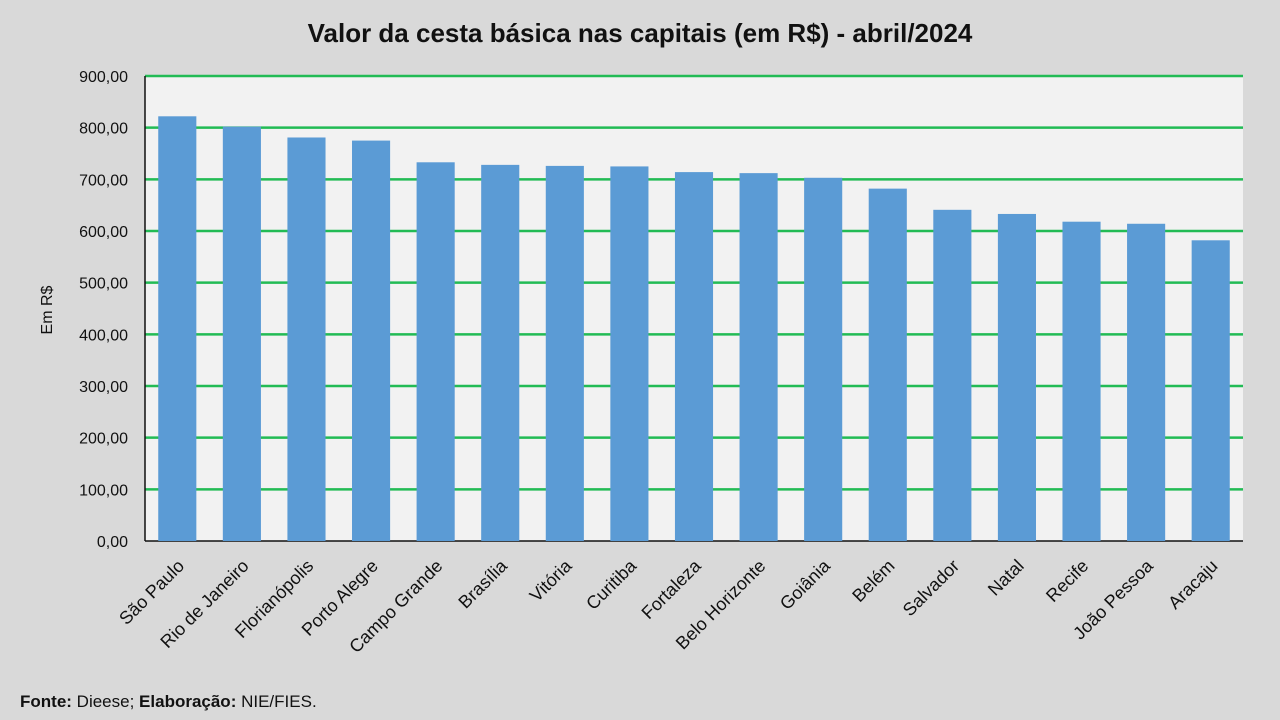 The image size is (1280, 720). Describe the element at coordinates (103, 387) in the screenshot. I see `y-tick-label: 300,00` at that location.